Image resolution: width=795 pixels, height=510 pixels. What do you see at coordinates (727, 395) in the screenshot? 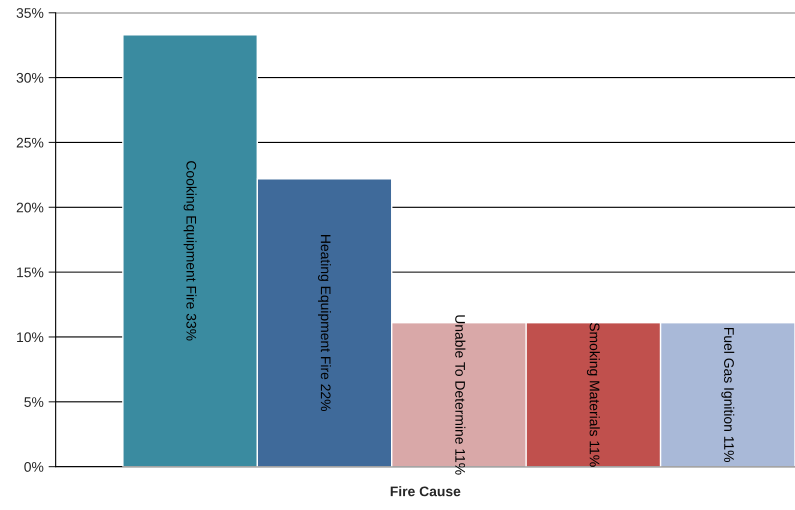
I see `category-label: Fuel Gas Ignition 11%` at bounding box center [727, 395].